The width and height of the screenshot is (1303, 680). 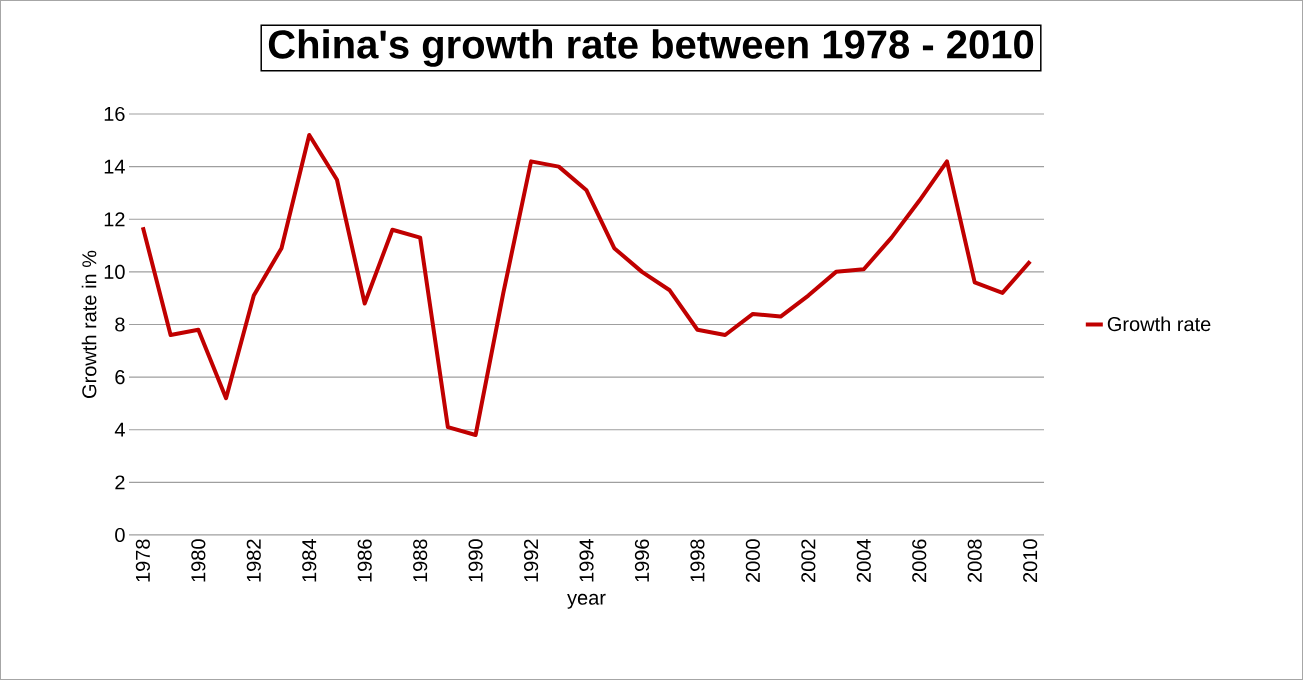 What do you see at coordinates (114, 219) in the screenshot?
I see `y-tick-label: 12` at bounding box center [114, 219].